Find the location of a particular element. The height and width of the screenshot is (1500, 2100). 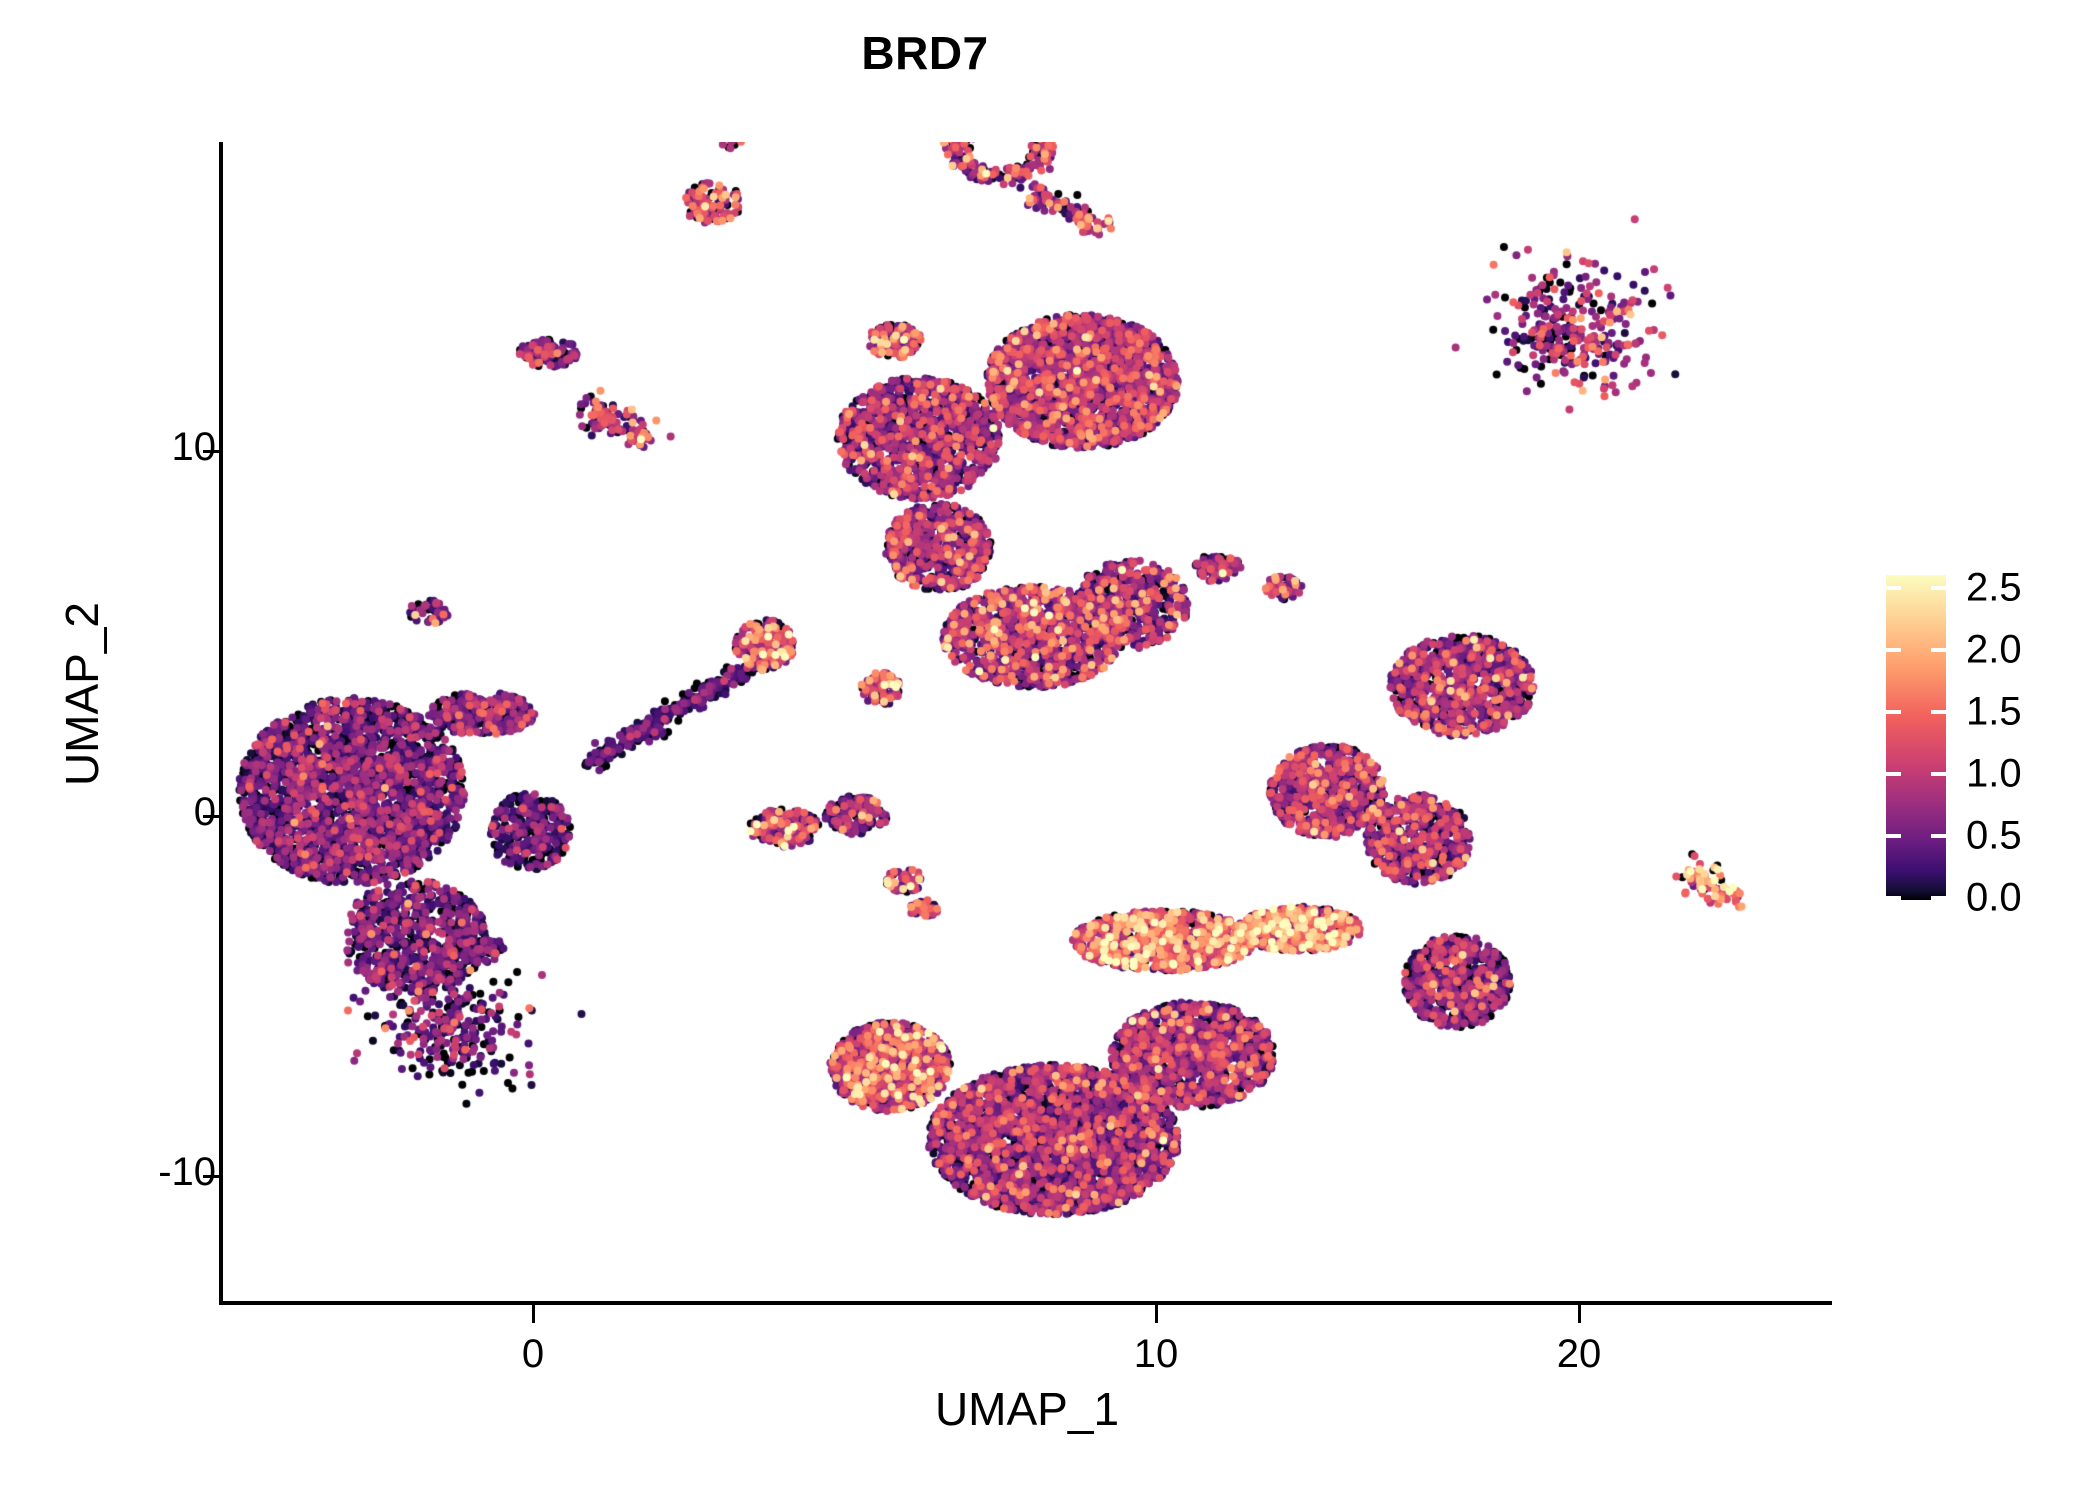

colorbar-label-1-0: 1.0 is located at coordinates (1994, 773).